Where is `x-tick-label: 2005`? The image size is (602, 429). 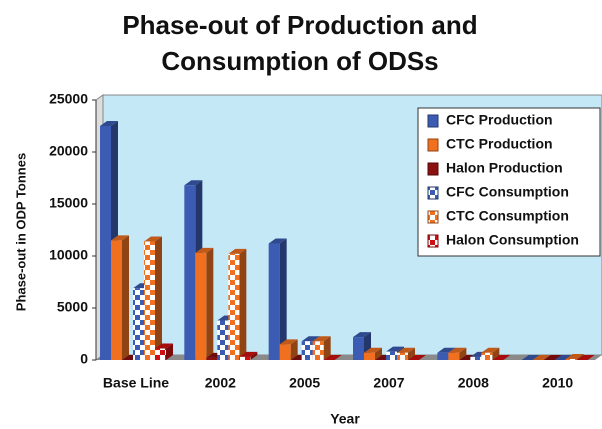
x-tick-label: 2005 is located at coordinates (304, 383).